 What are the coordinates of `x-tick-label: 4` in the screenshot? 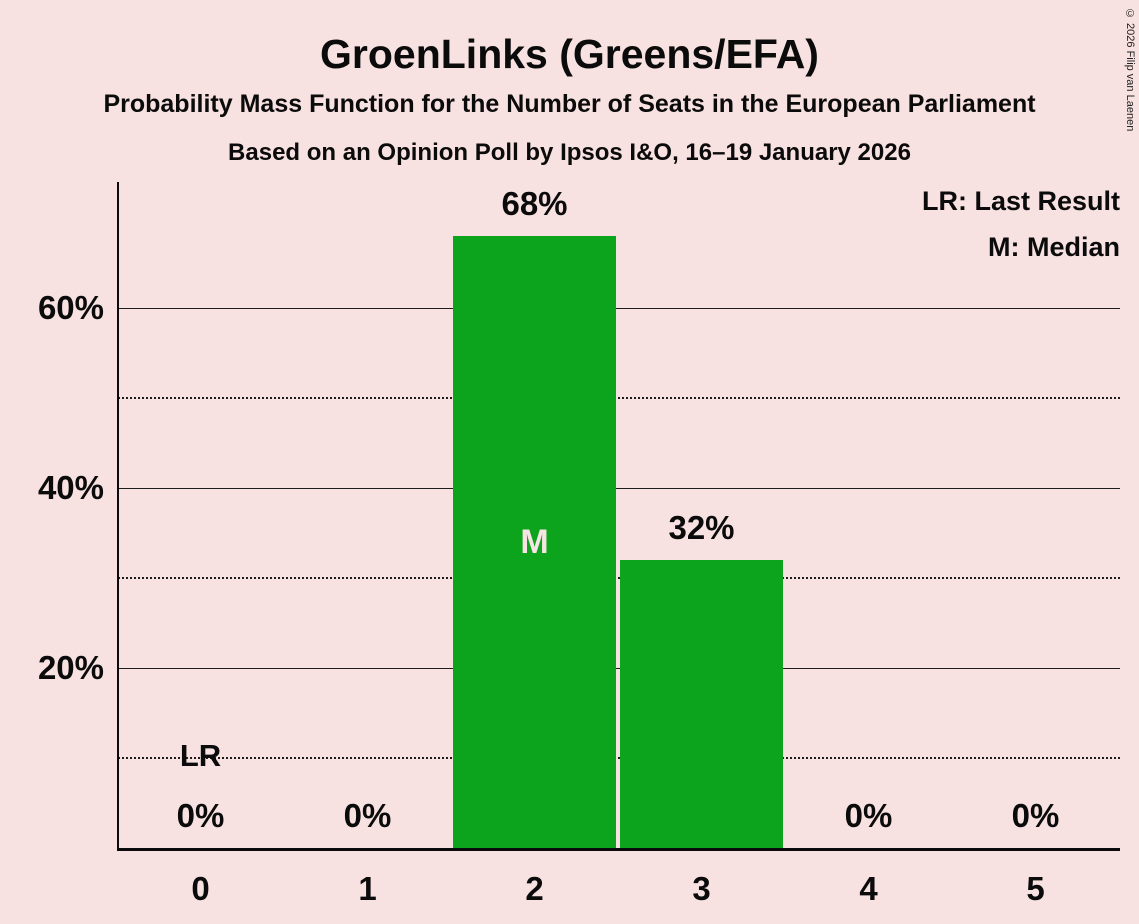 It's located at (868, 888).